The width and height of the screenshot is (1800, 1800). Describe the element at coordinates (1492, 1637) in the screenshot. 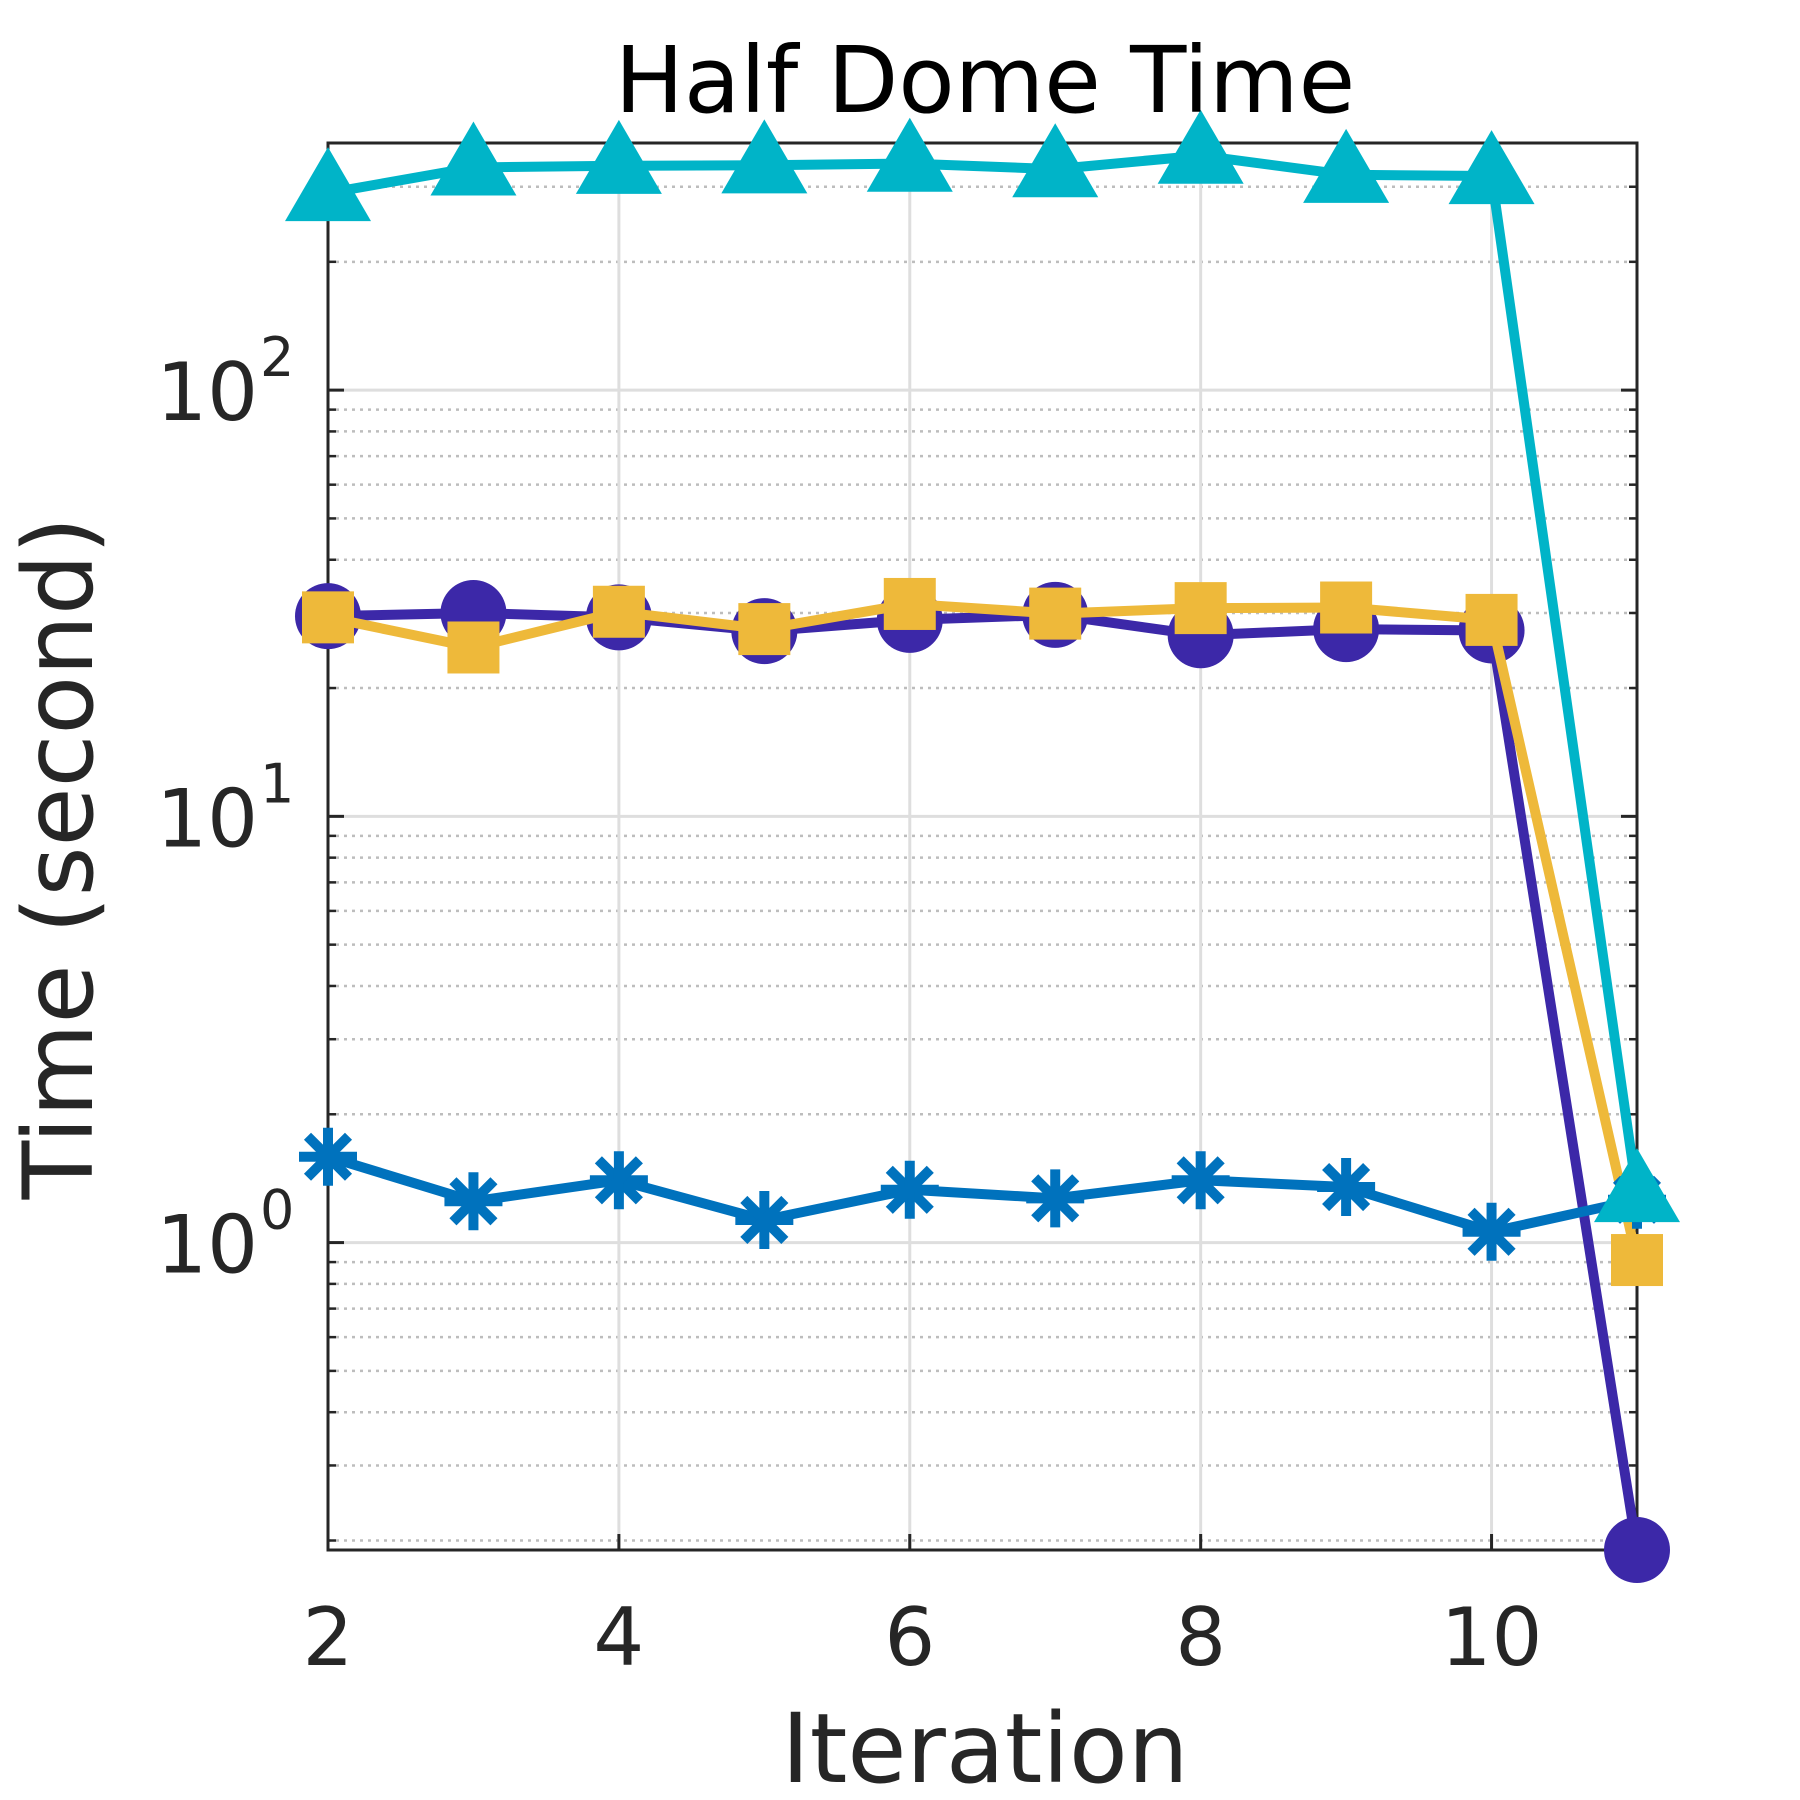

I see `x-tick-label: 10` at that location.